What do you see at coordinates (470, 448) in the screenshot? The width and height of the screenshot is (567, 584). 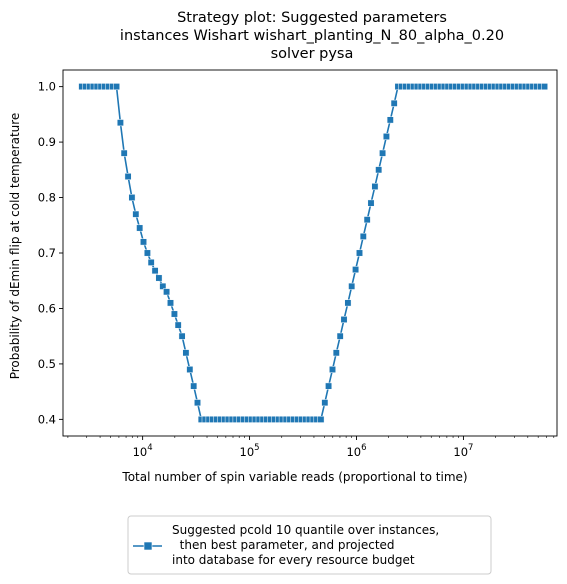 I see `x-tick-exponent: 7` at bounding box center [470, 448].